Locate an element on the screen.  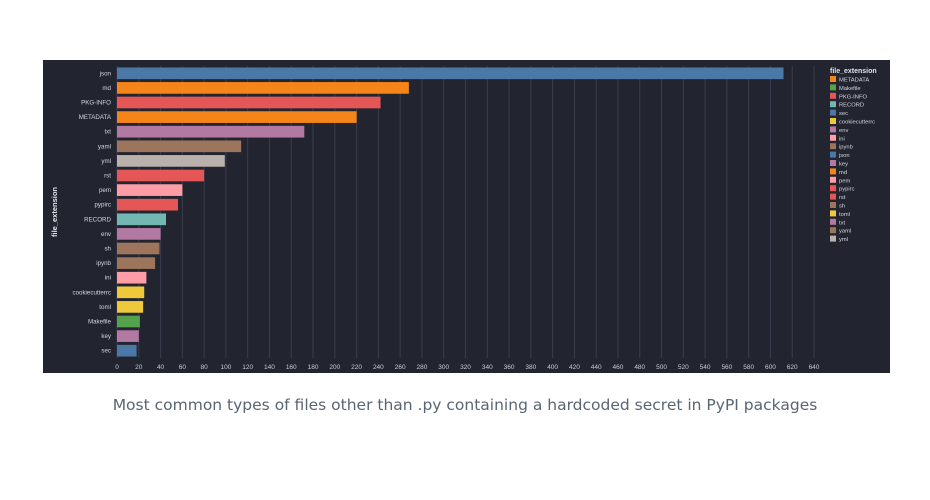
y-tick-label: sh is located at coordinates (107, 249).